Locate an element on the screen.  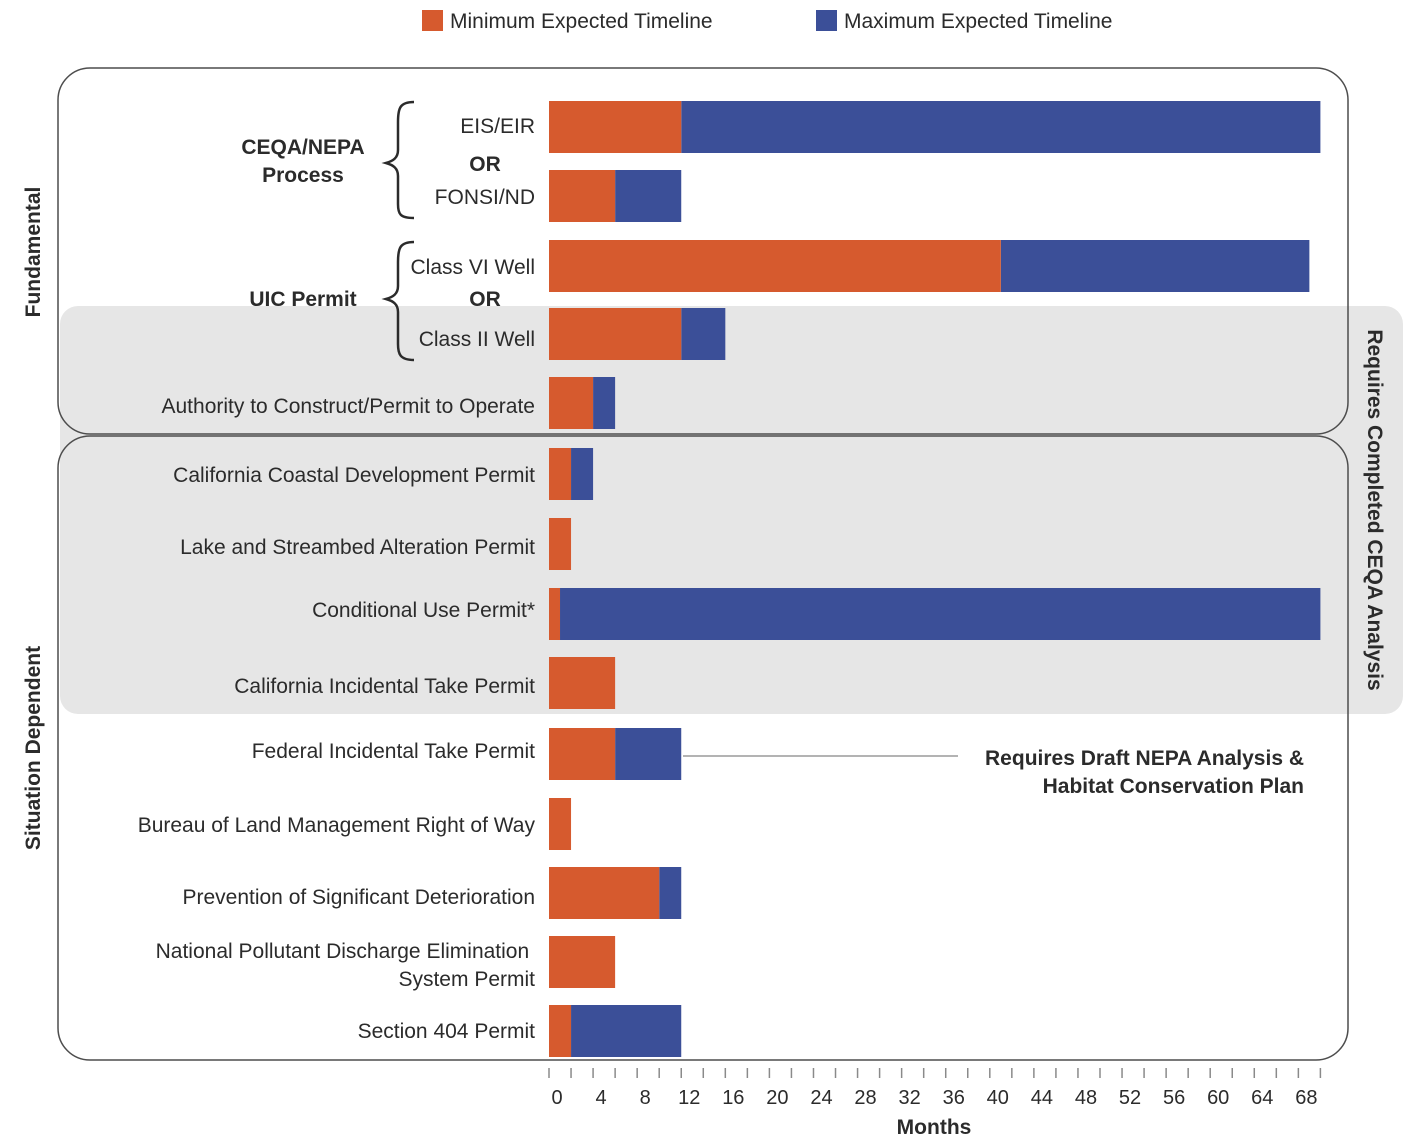
uic-or-label: OR is located at coordinates (485, 299).